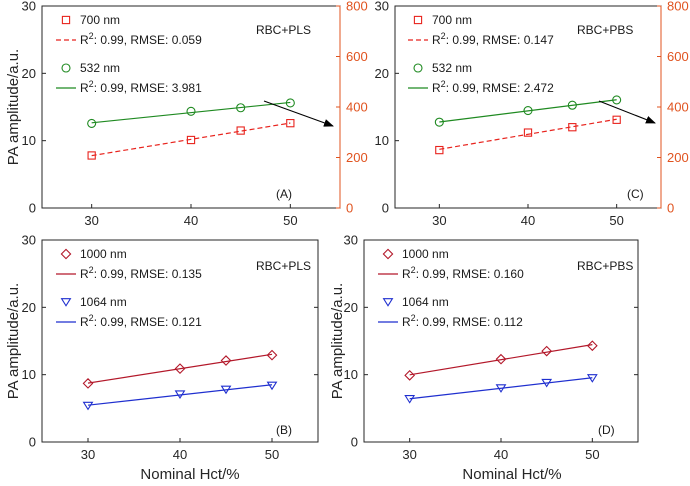  What do you see at coordinates (463, 273) in the screenshot?
I see `legend-fit-stats: R2: 0.99, RMSE: 0.160` at bounding box center [463, 273].